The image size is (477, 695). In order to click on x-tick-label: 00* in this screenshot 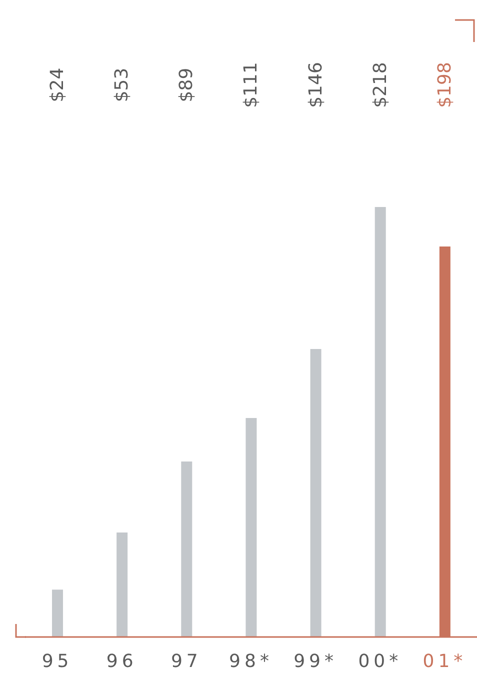, I will do `click(380, 661)`.